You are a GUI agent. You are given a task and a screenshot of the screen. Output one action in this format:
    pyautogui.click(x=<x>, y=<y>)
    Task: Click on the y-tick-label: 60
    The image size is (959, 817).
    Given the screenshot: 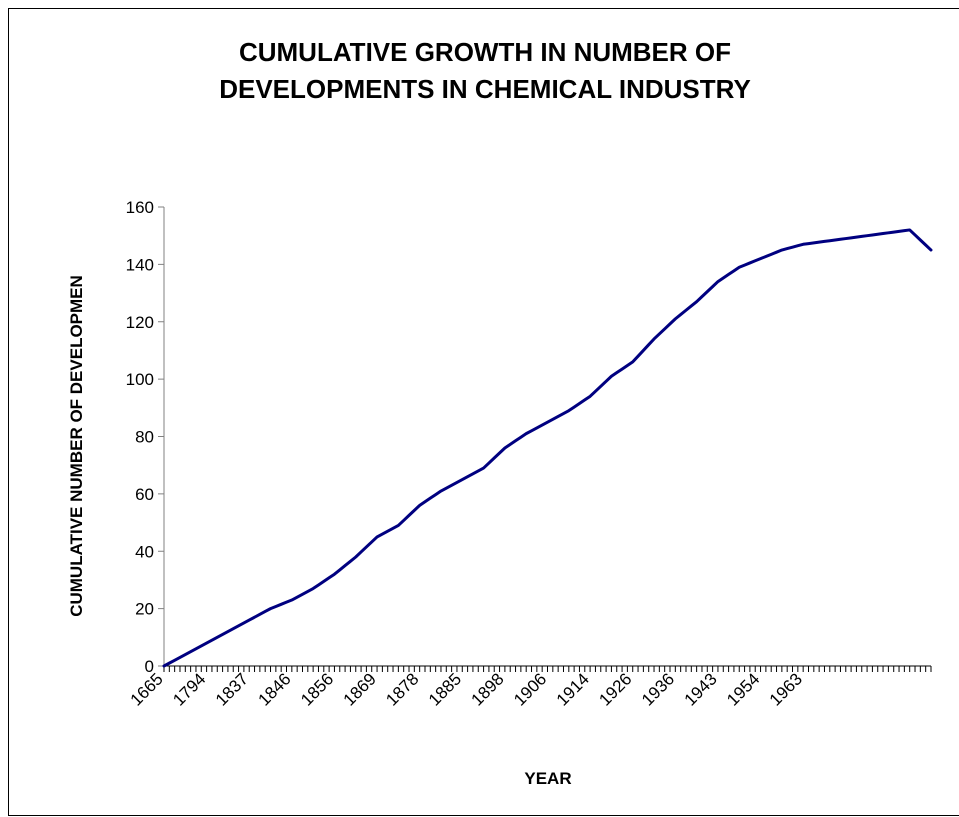 What is the action you would take?
    pyautogui.click(x=144, y=494)
    